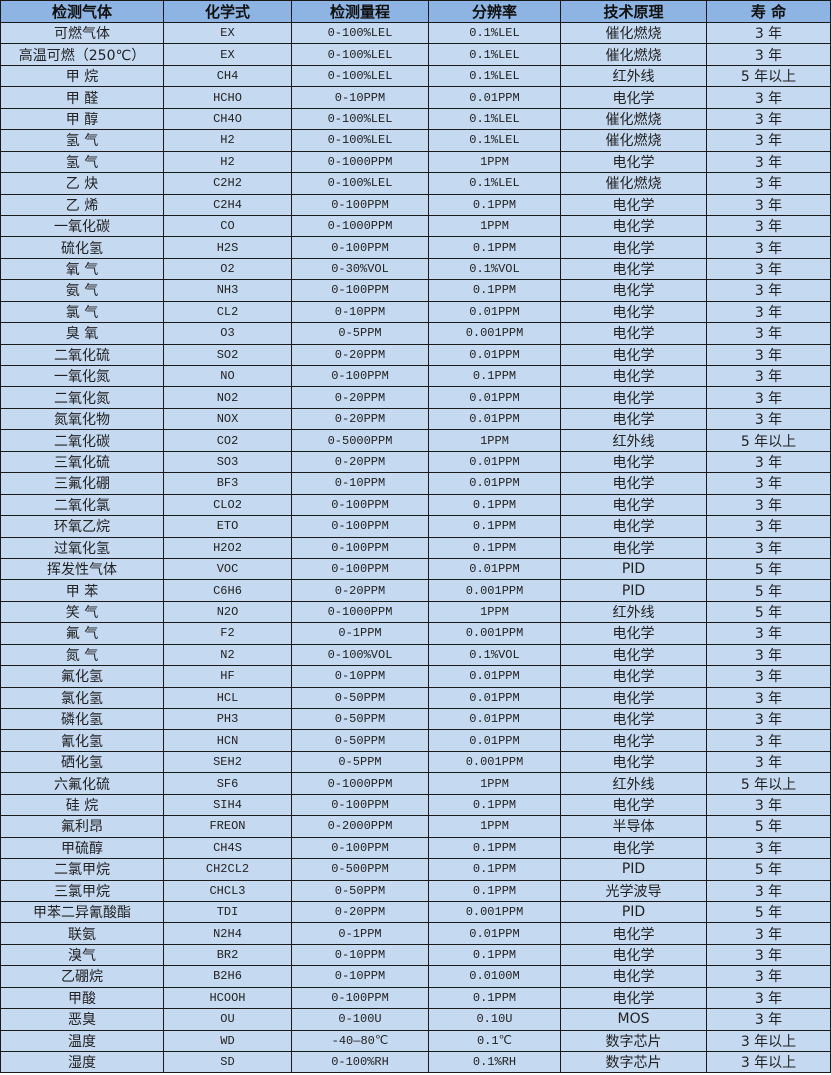 The width and height of the screenshot is (831, 1075). Describe the element at coordinates (415, 569) in the screenshot. I see `table-row: 挥发性气体 VOC 0-100PPM 0.01PPM PID 5 年` at that location.